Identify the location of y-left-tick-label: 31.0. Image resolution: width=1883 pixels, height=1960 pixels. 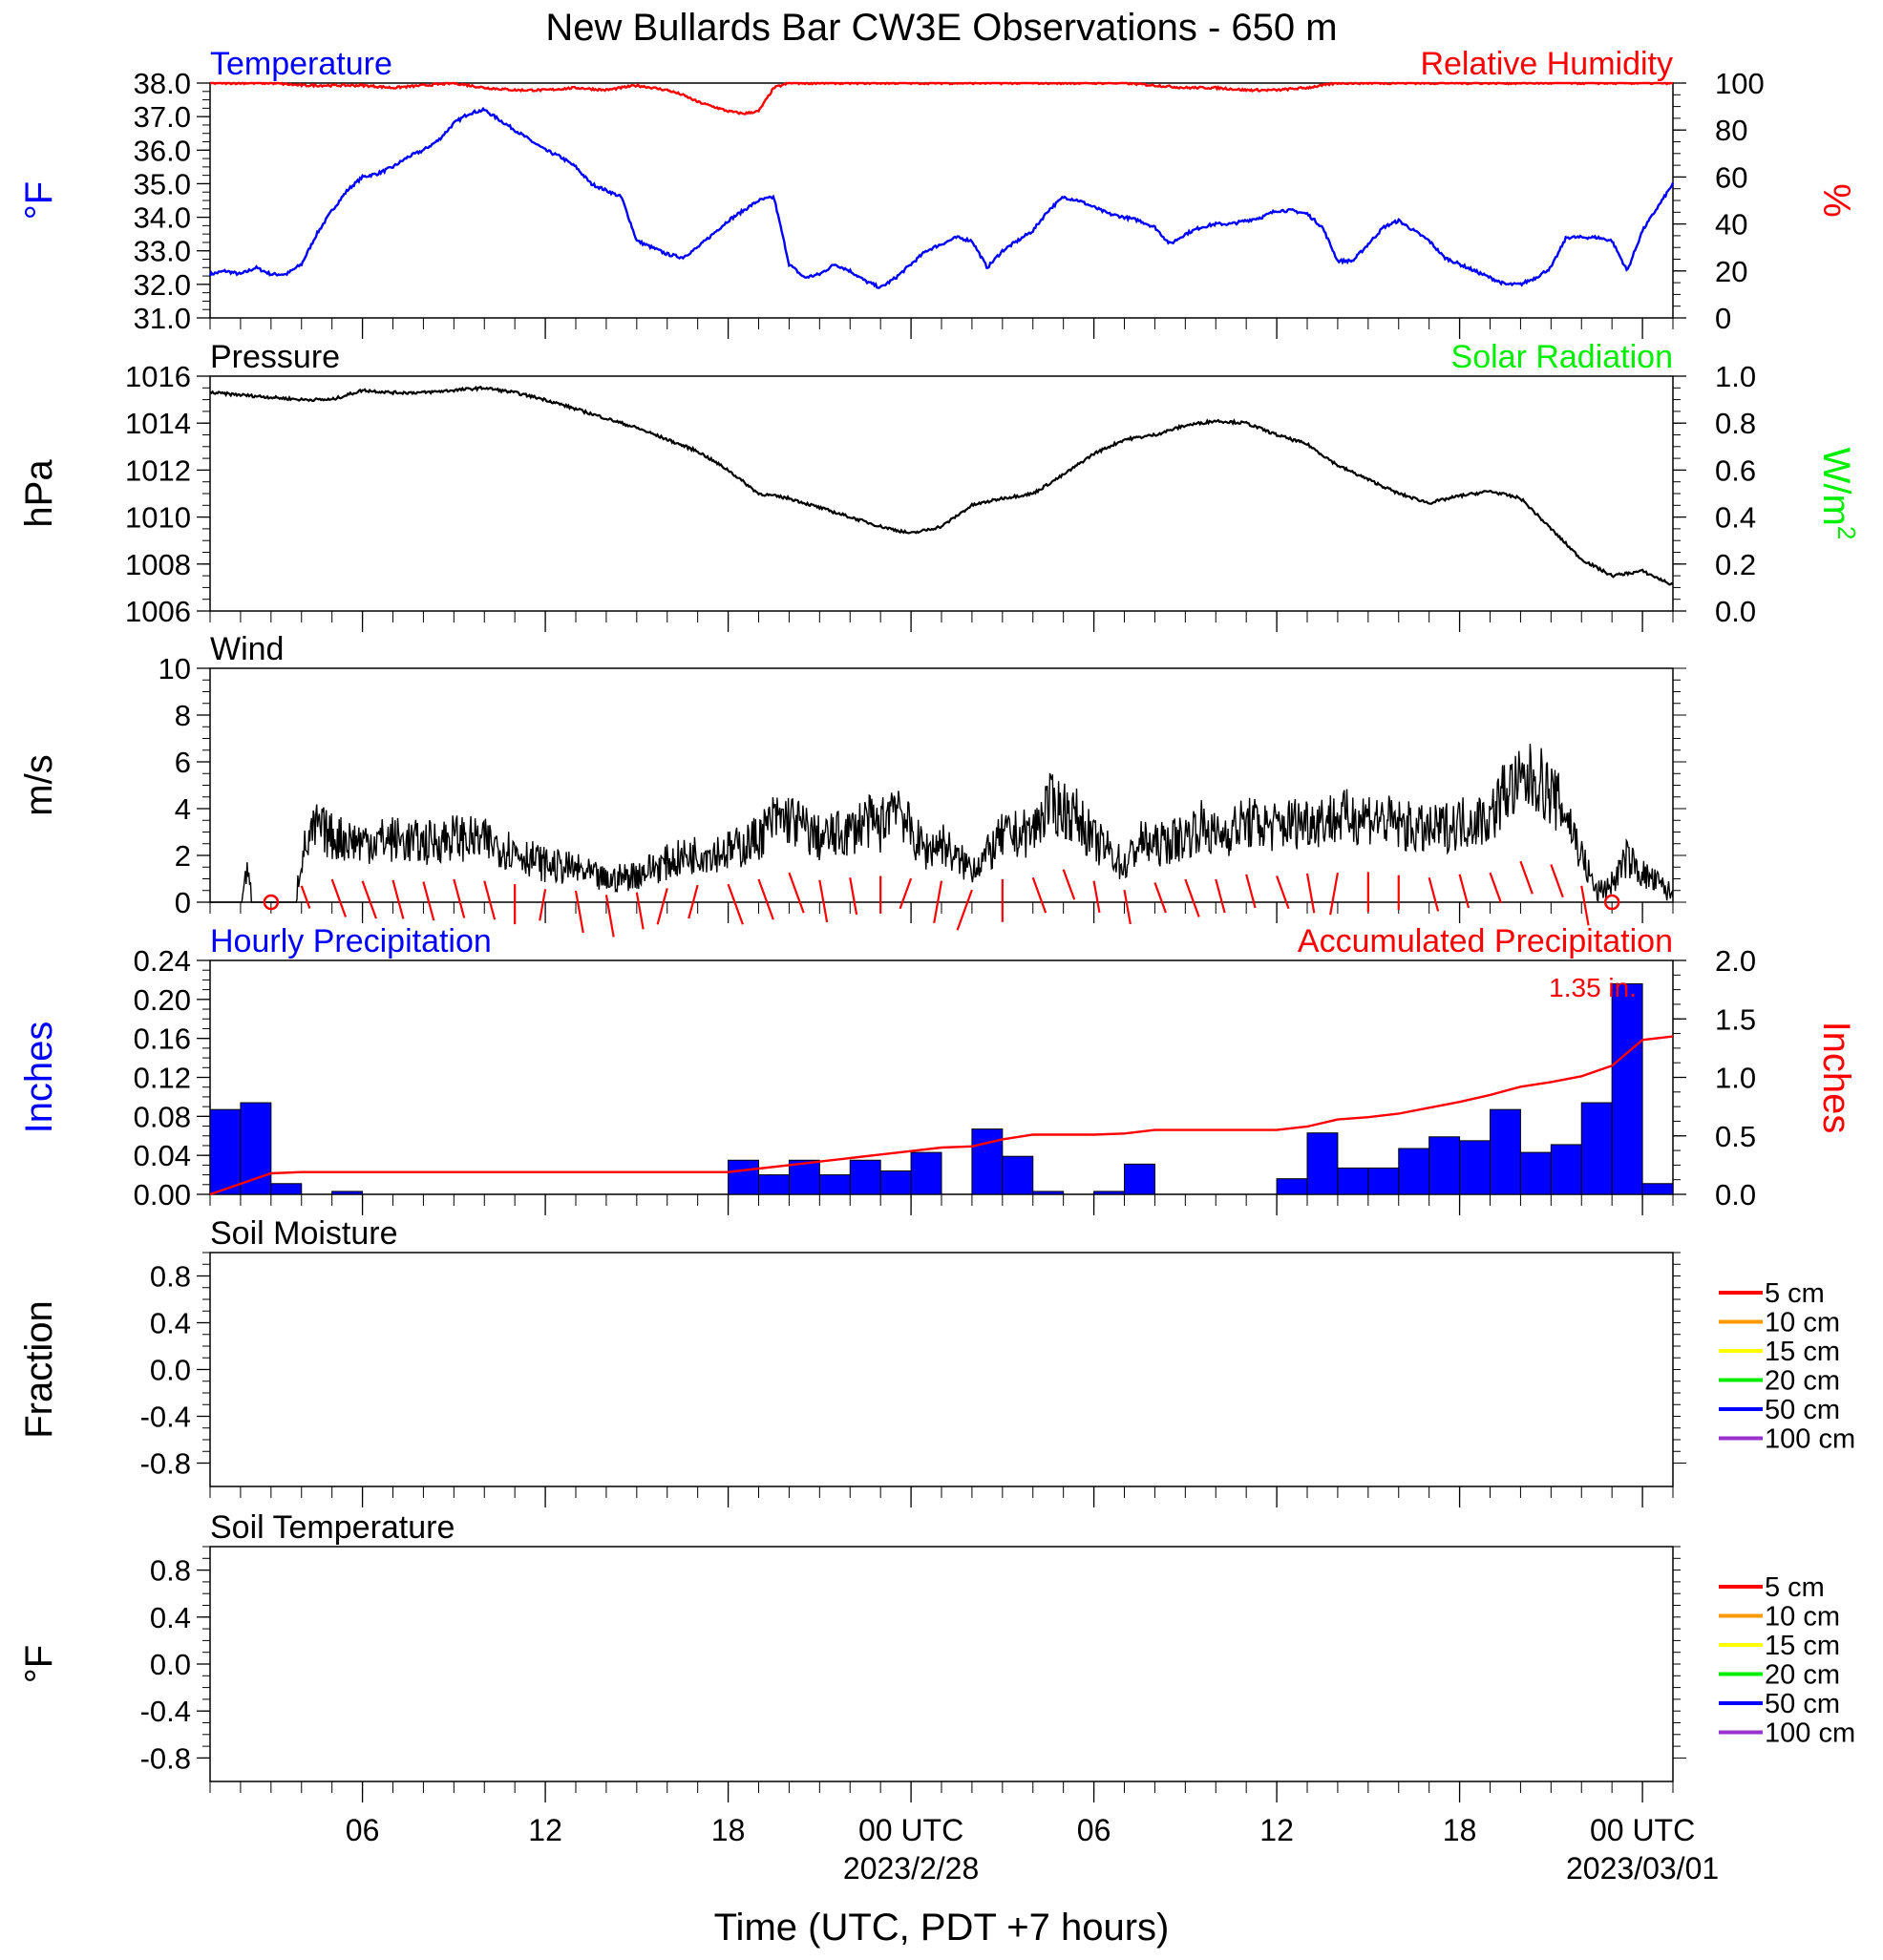
(162, 318).